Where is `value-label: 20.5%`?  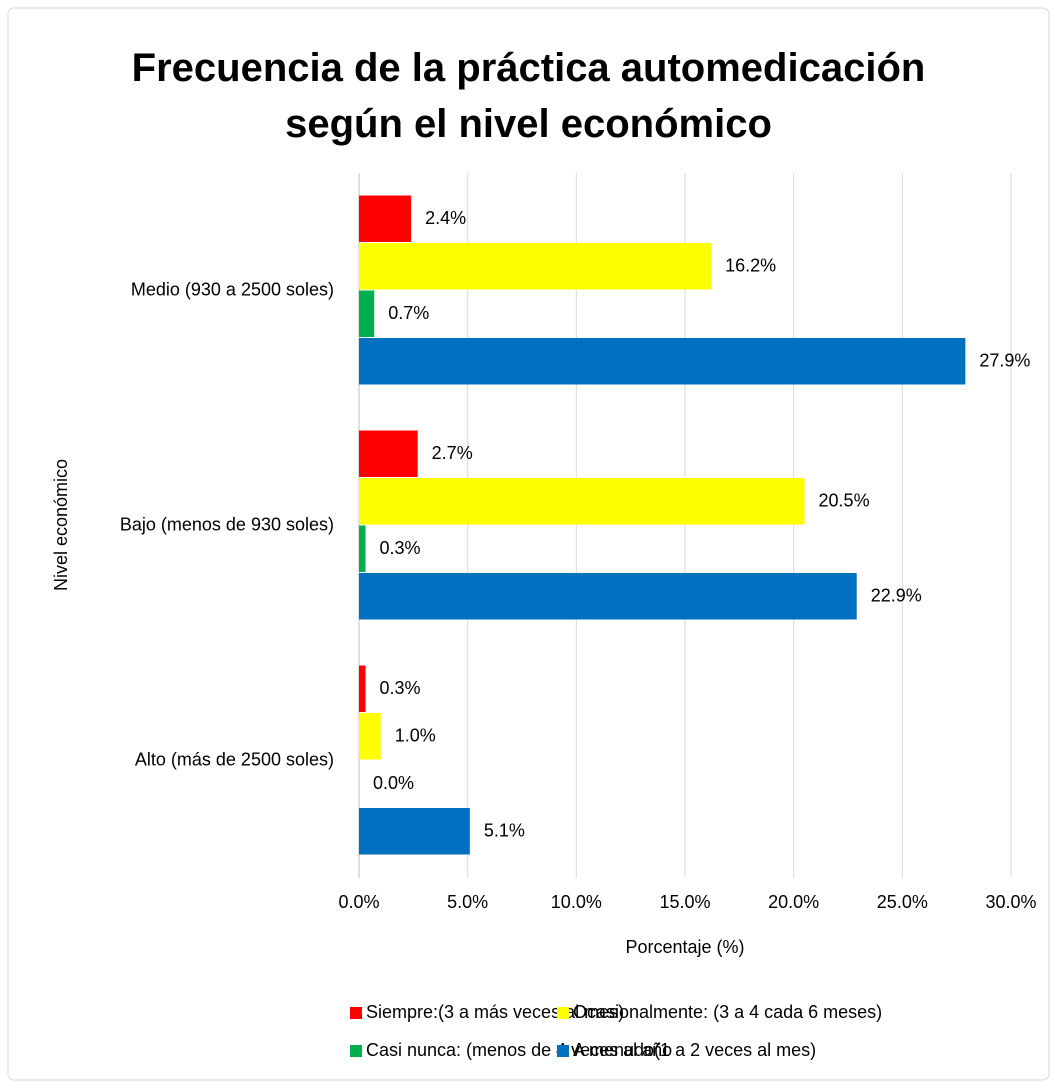 value-label: 20.5% is located at coordinates (844, 501).